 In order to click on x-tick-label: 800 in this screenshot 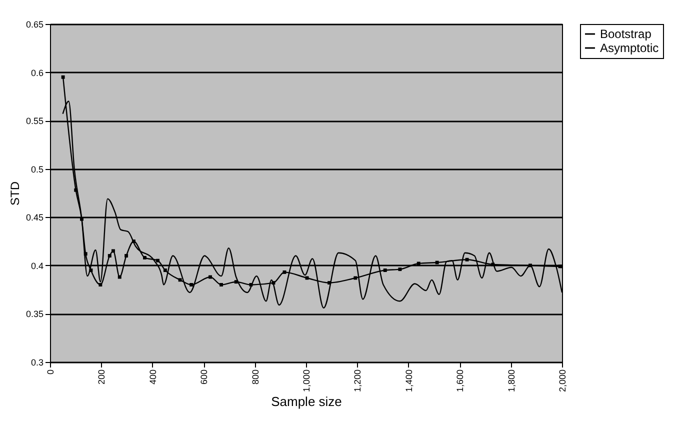, I will do `click(255, 377)`.